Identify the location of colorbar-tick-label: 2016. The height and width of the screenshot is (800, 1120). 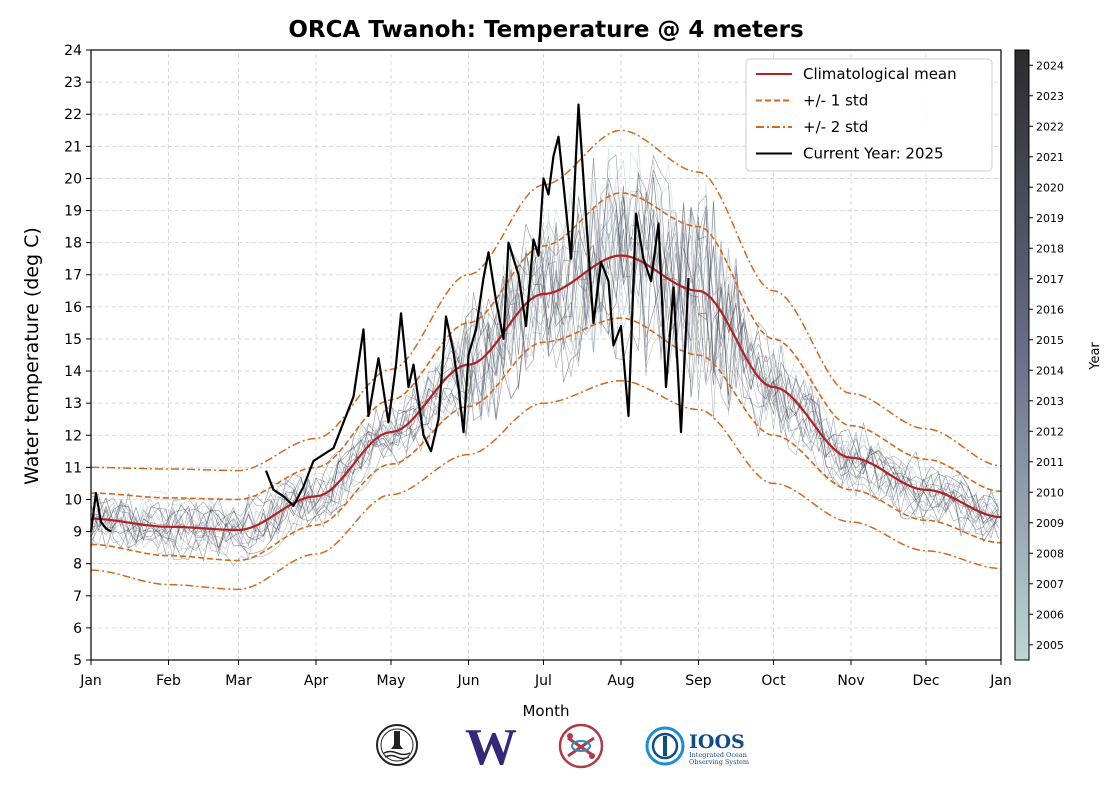
(1050, 309).